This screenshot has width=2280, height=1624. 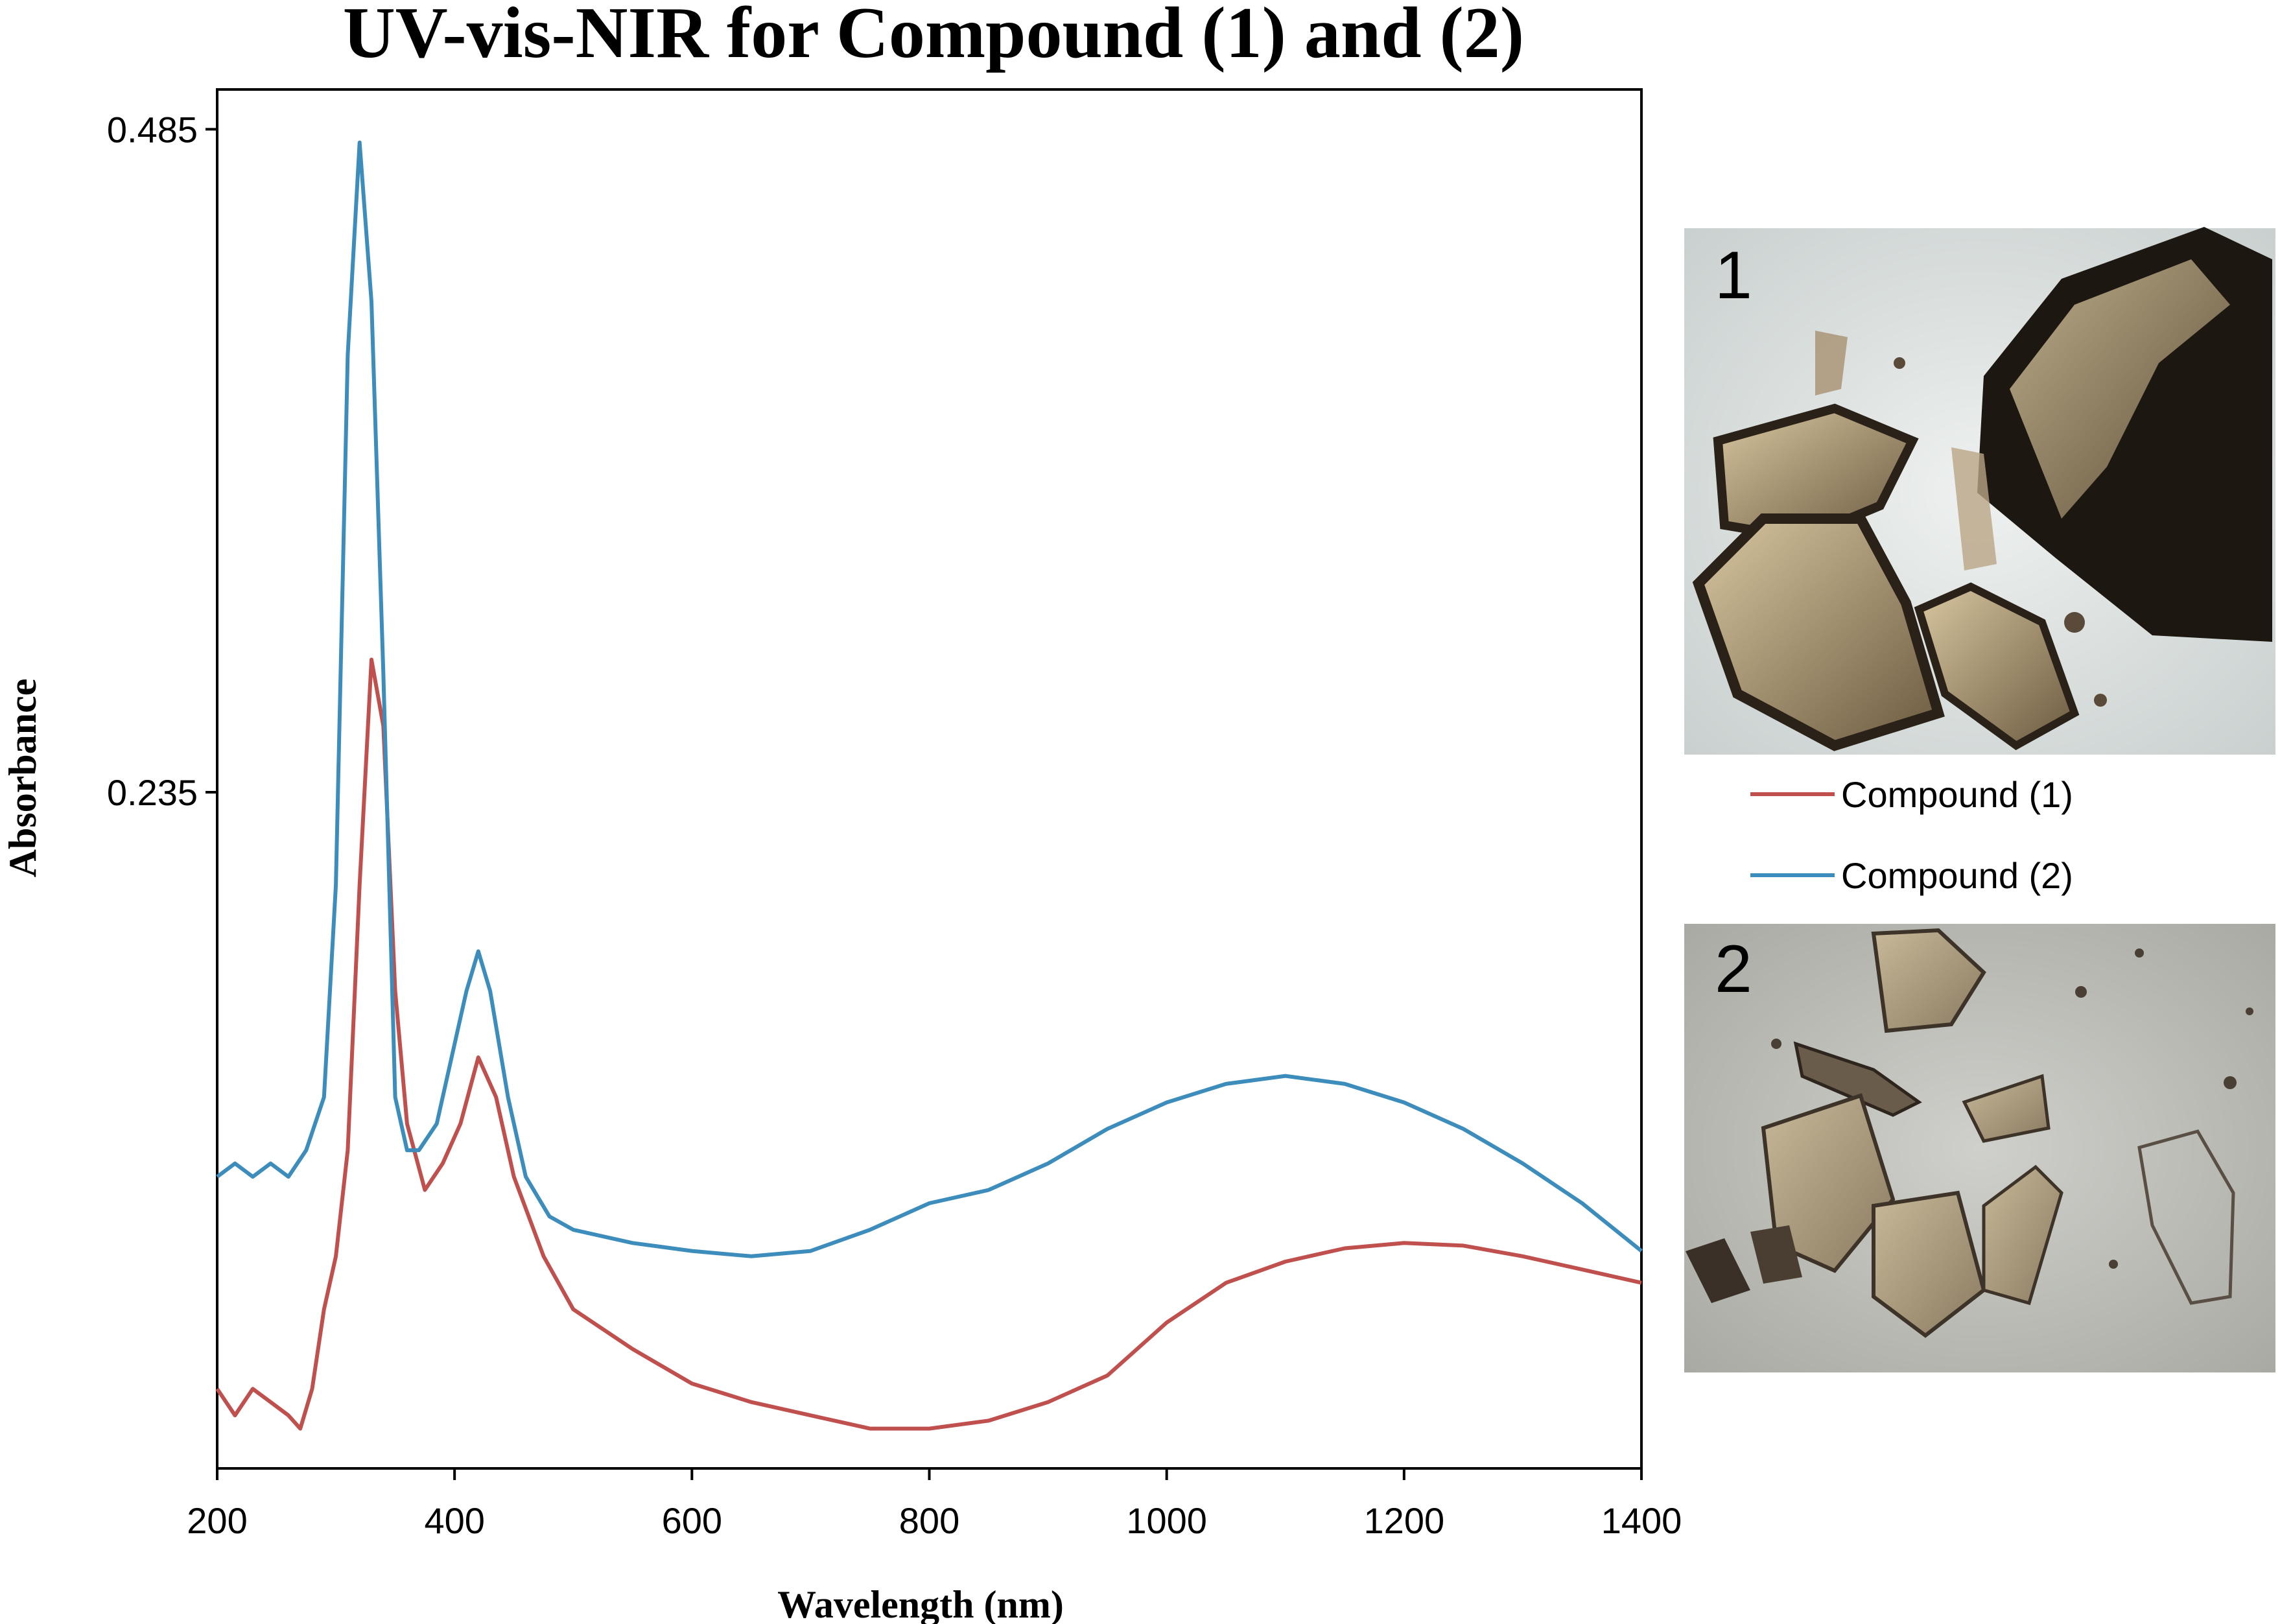 I want to click on x-tick-label: 200, so click(x=217, y=1521).